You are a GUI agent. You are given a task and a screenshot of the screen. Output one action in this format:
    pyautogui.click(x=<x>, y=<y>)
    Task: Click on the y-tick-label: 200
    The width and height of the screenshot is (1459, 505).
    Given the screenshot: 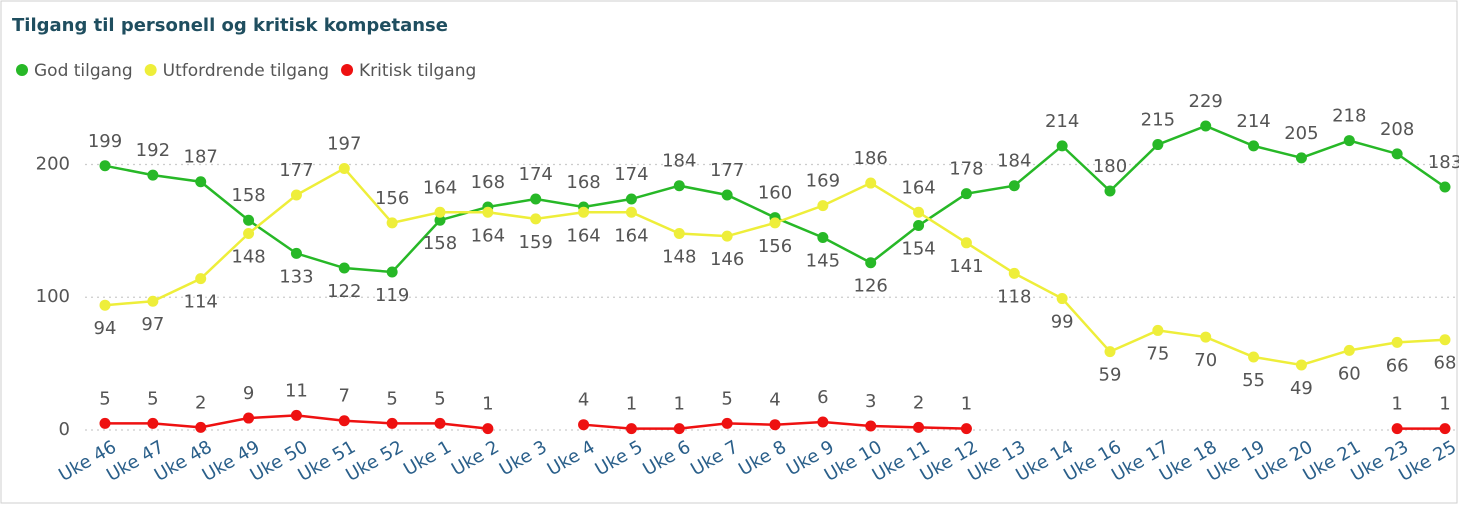 What is the action you would take?
    pyautogui.click(x=53, y=163)
    